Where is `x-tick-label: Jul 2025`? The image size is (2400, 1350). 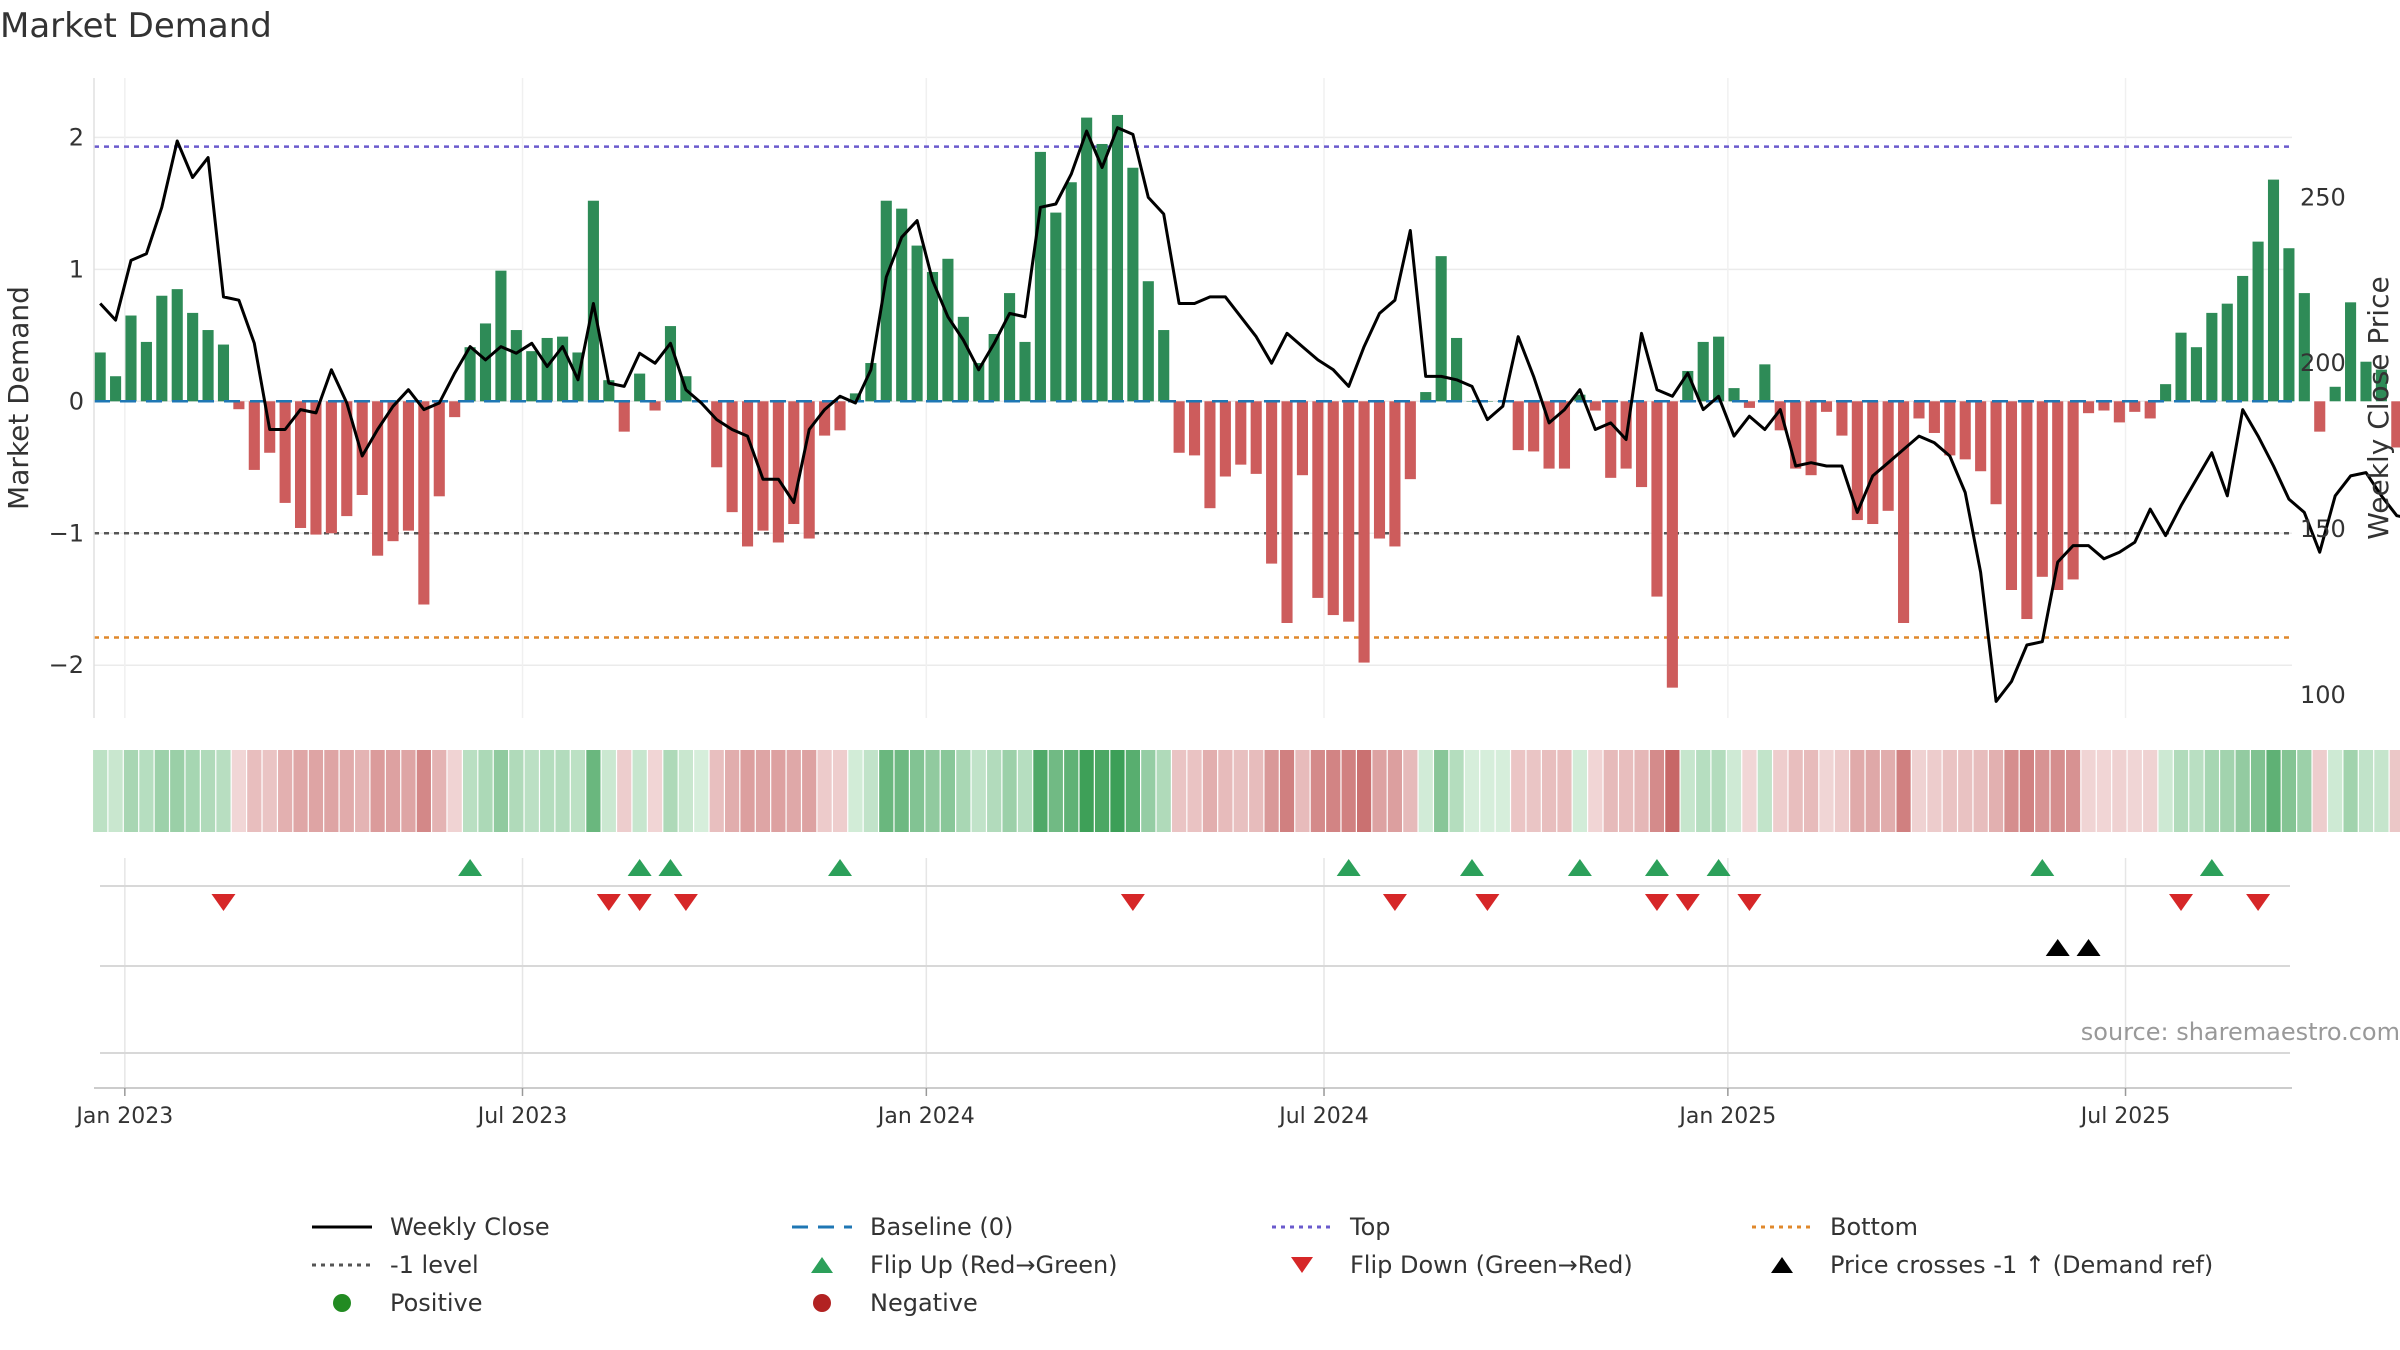 x-tick-label: Jul 2025 is located at coordinates (2125, 1116).